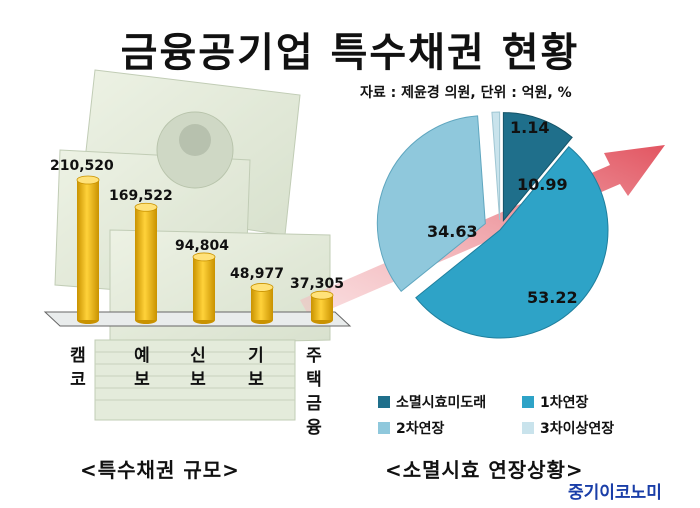 The width and height of the screenshot is (700, 508). What do you see at coordinates (141, 196) in the screenshot?
I see `bar-value-label: 169,522` at bounding box center [141, 196].